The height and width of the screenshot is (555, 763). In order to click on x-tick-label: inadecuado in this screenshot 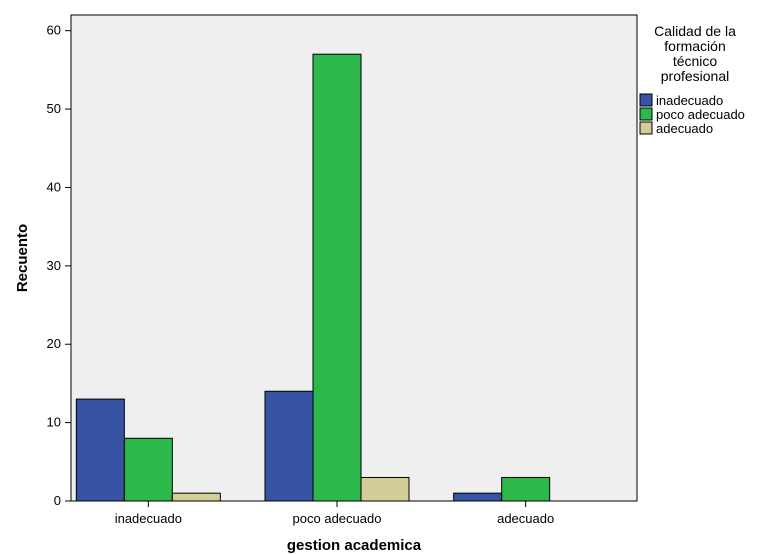, I will do `click(148, 518)`.